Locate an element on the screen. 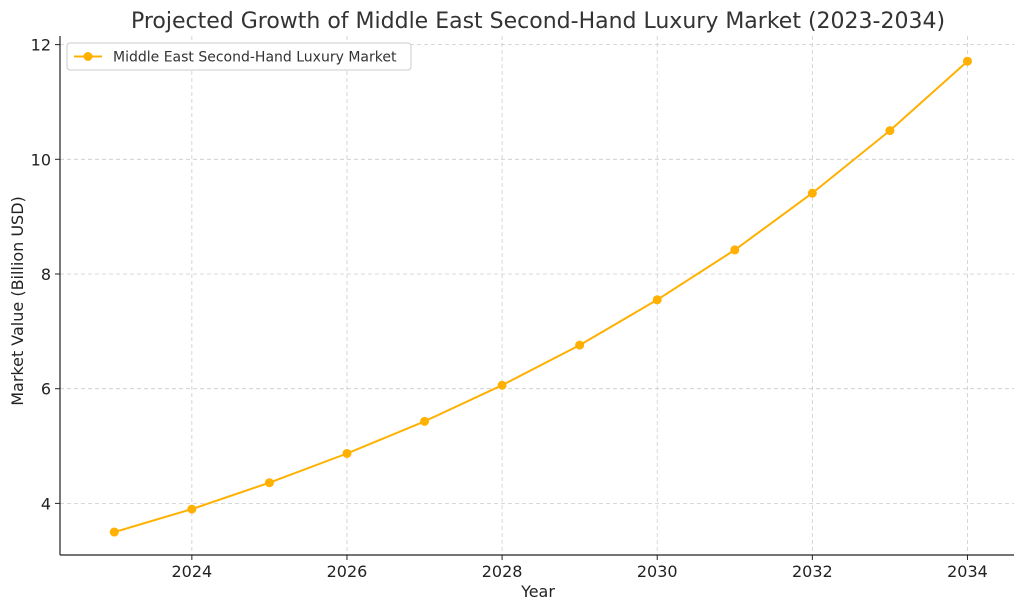  legend-box is located at coordinates (239, 56).